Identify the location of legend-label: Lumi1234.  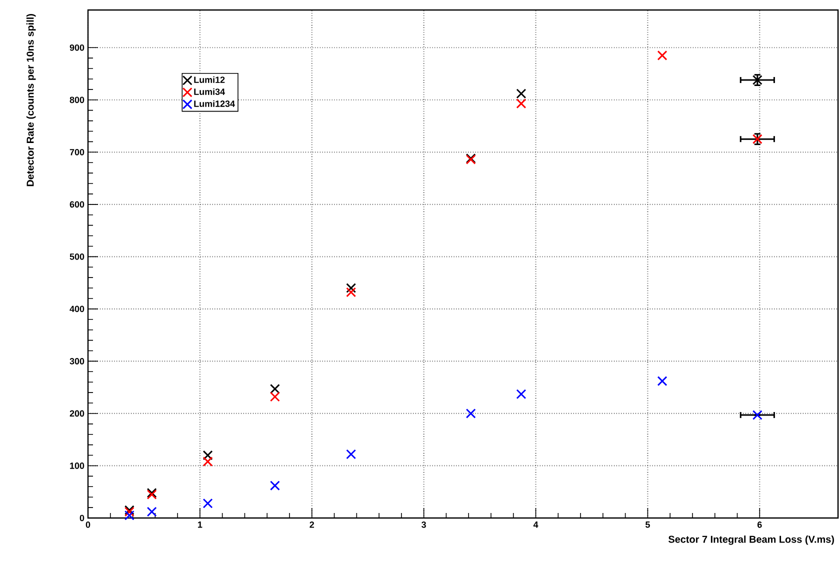
(214, 103).